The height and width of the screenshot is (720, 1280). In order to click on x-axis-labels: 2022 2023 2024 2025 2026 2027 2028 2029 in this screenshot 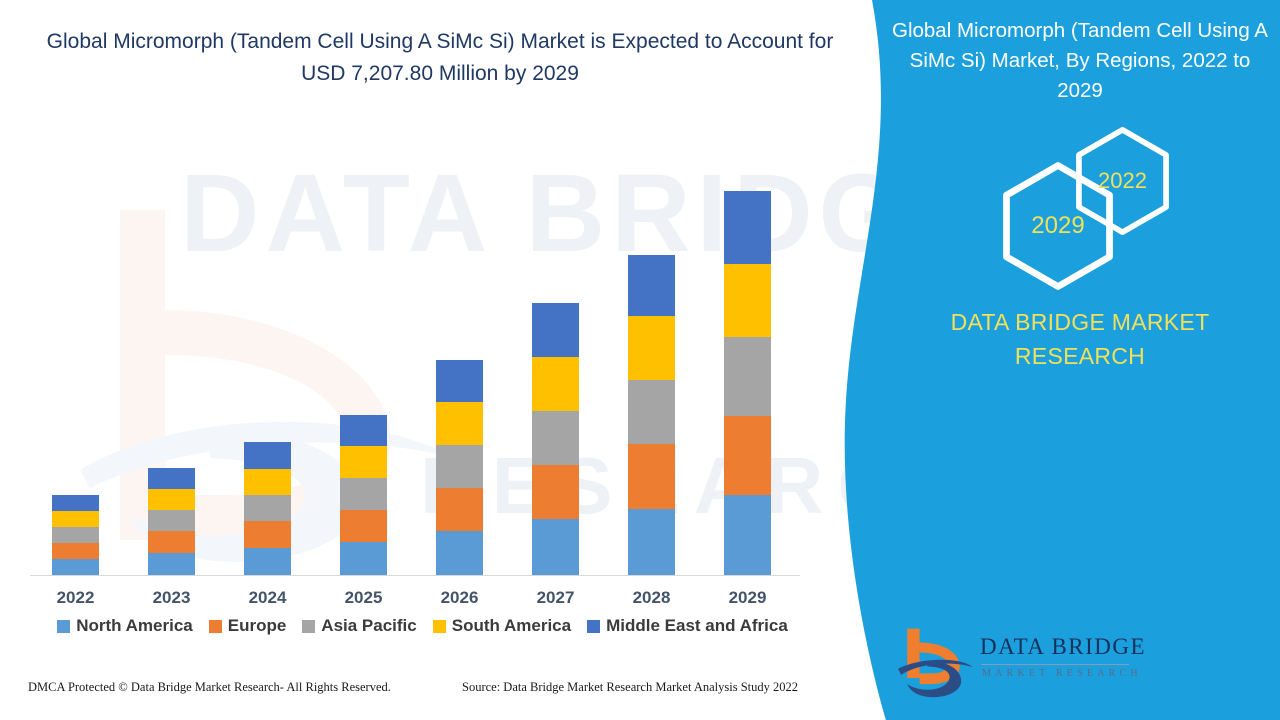, I will do `click(422, 602)`.